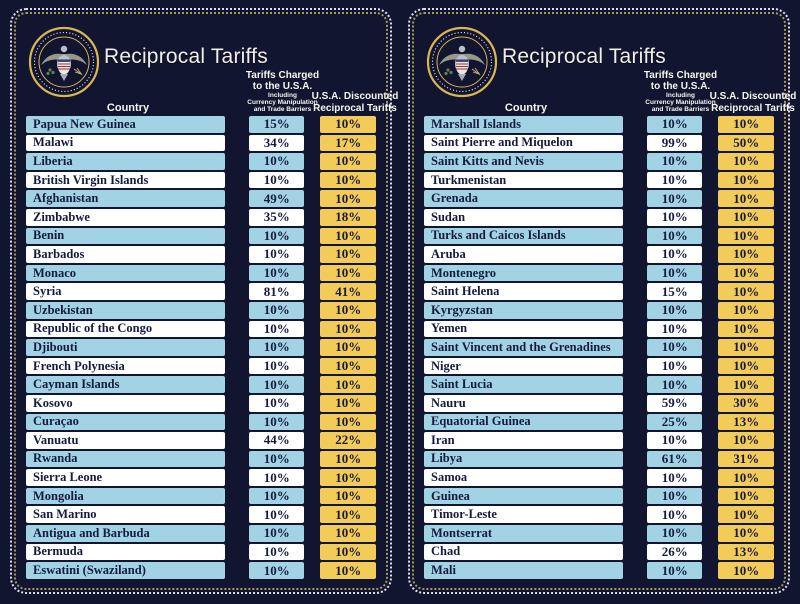 This screenshot has height=604, width=800. I want to click on table-row: Antigua and Barbuda 10% 10%, so click(201, 533).